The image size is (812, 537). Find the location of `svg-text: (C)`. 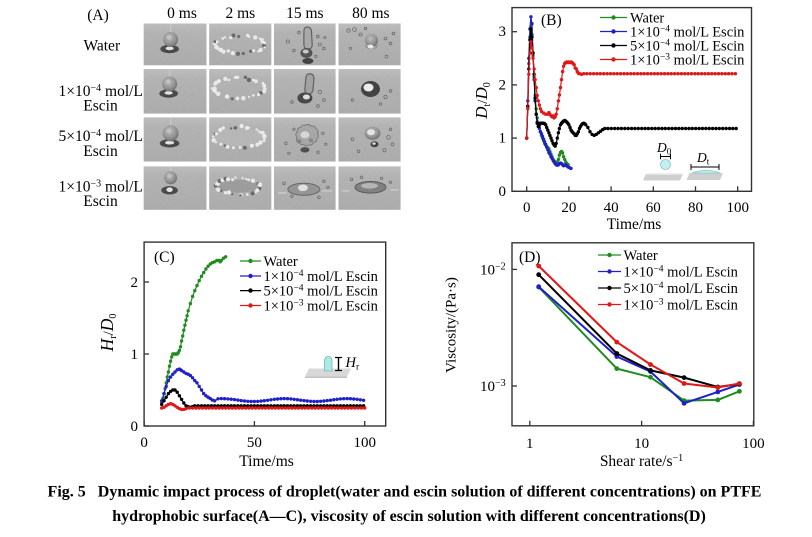

svg-text: (C) is located at coordinates (164, 257).